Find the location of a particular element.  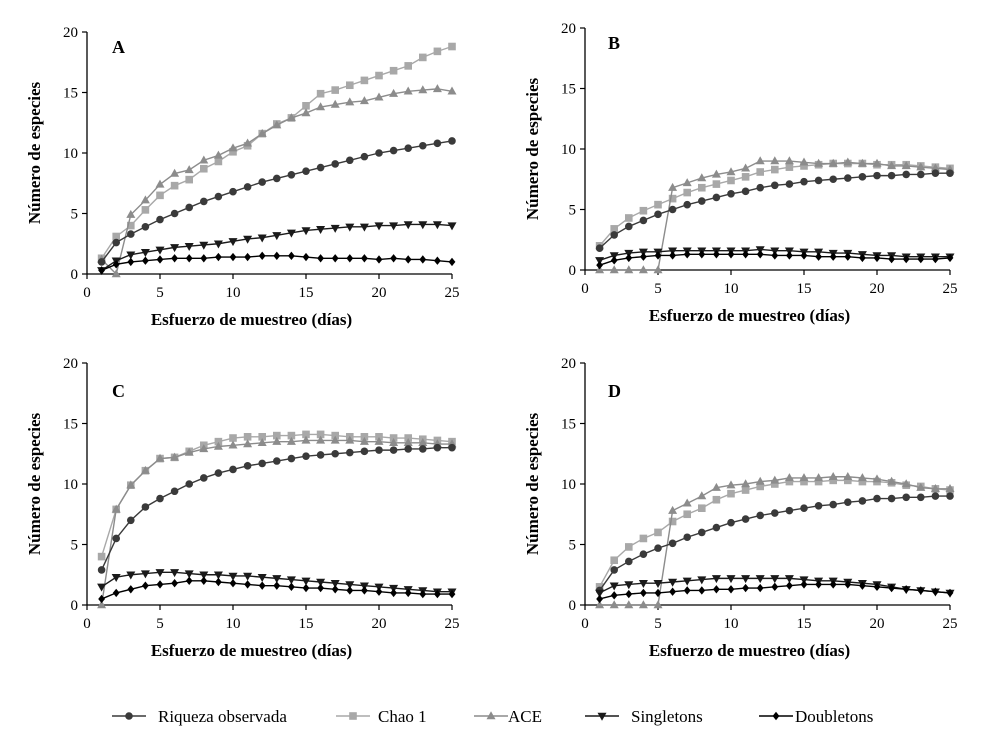

y-tick-label: 5 is located at coordinates (75, 215).